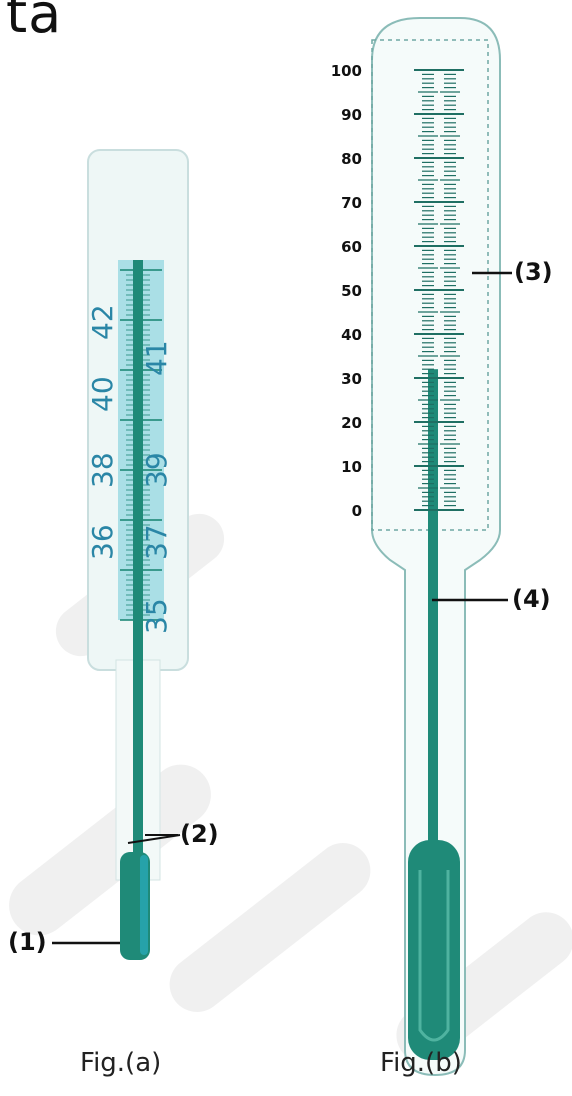  I want to click on callout-1-label: (1), so click(27, 942).